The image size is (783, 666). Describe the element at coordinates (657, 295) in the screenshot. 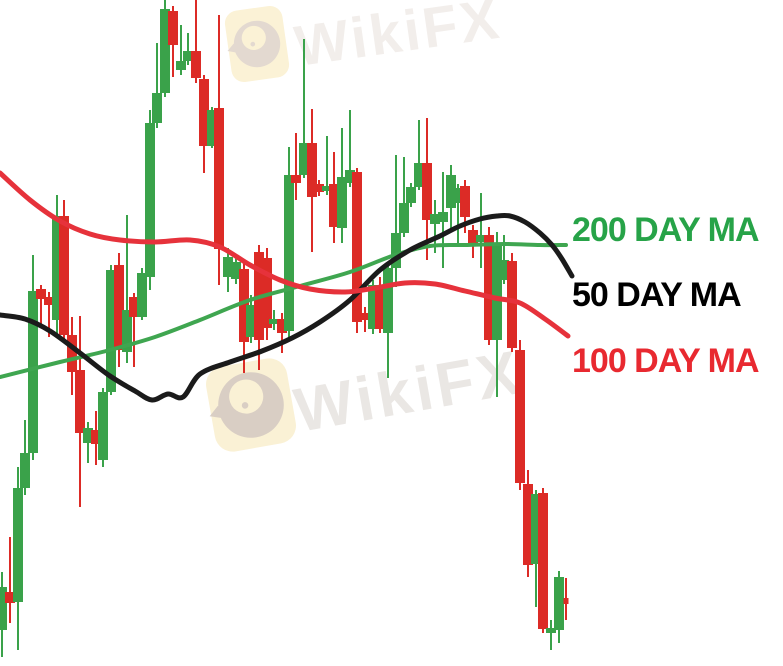

I see `legend-50-day-ma-label: 50 DAY MA` at that location.